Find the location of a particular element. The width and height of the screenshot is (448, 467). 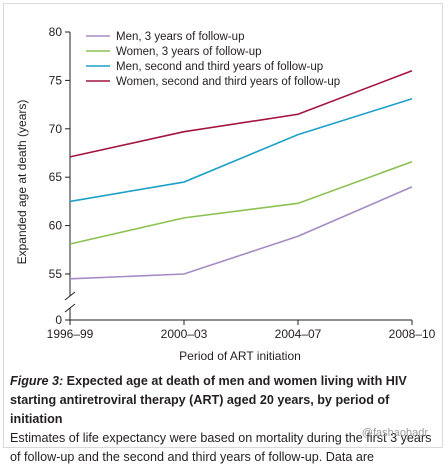

y-tick-label: 60 is located at coordinates (56, 226).